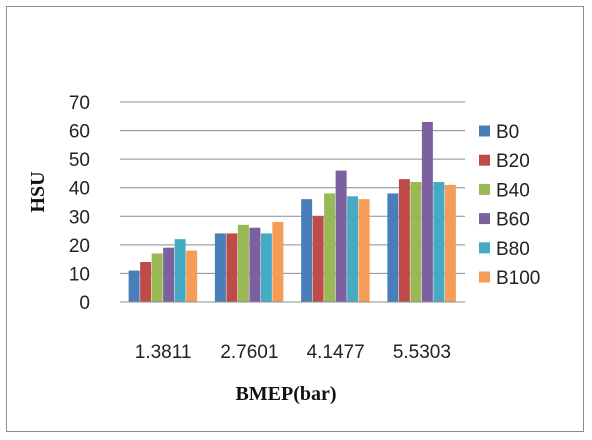  Describe the element at coordinates (293, 352) in the screenshot. I see `x-tick-labels: 1.3811 2.7601 4.1477 5.5303` at that location.